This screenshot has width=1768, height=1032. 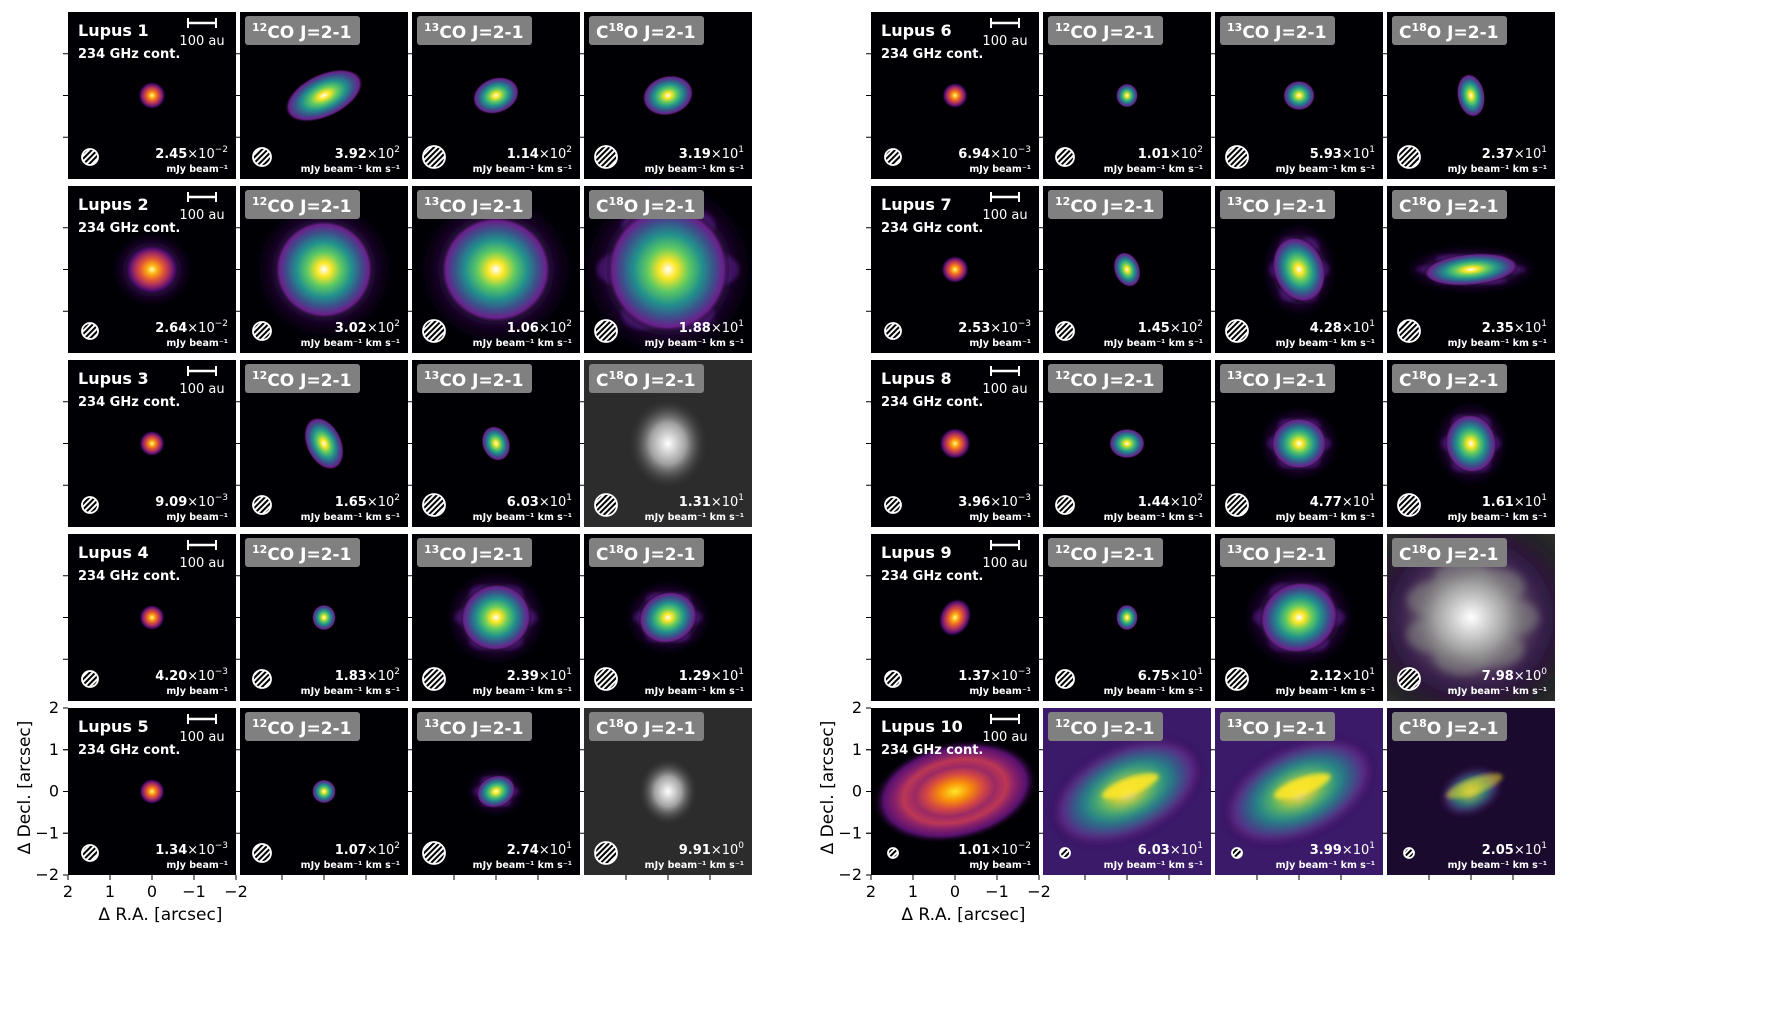 I want to click on source-name: Lupus 8, so click(x=916, y=378).